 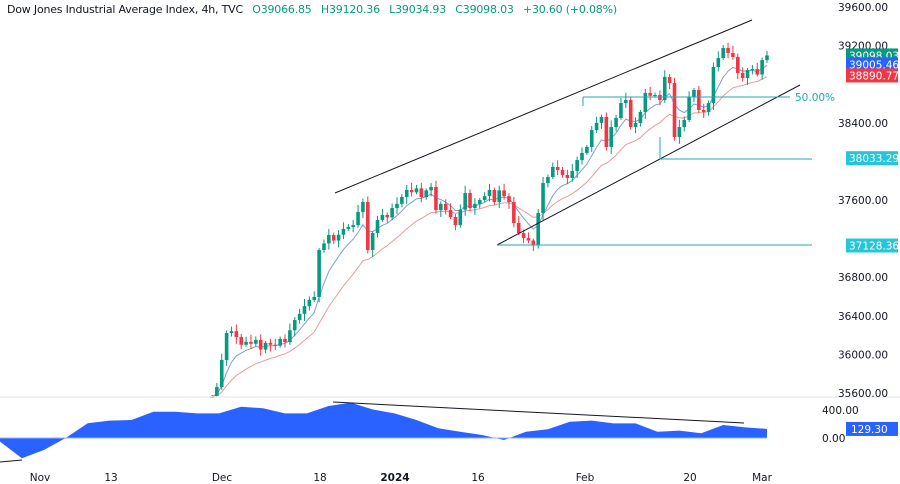 What do you see at coordinates (222, 478) in the screenshot?
I see `time-axis-label: Dec` at bounding box center [222, 478].